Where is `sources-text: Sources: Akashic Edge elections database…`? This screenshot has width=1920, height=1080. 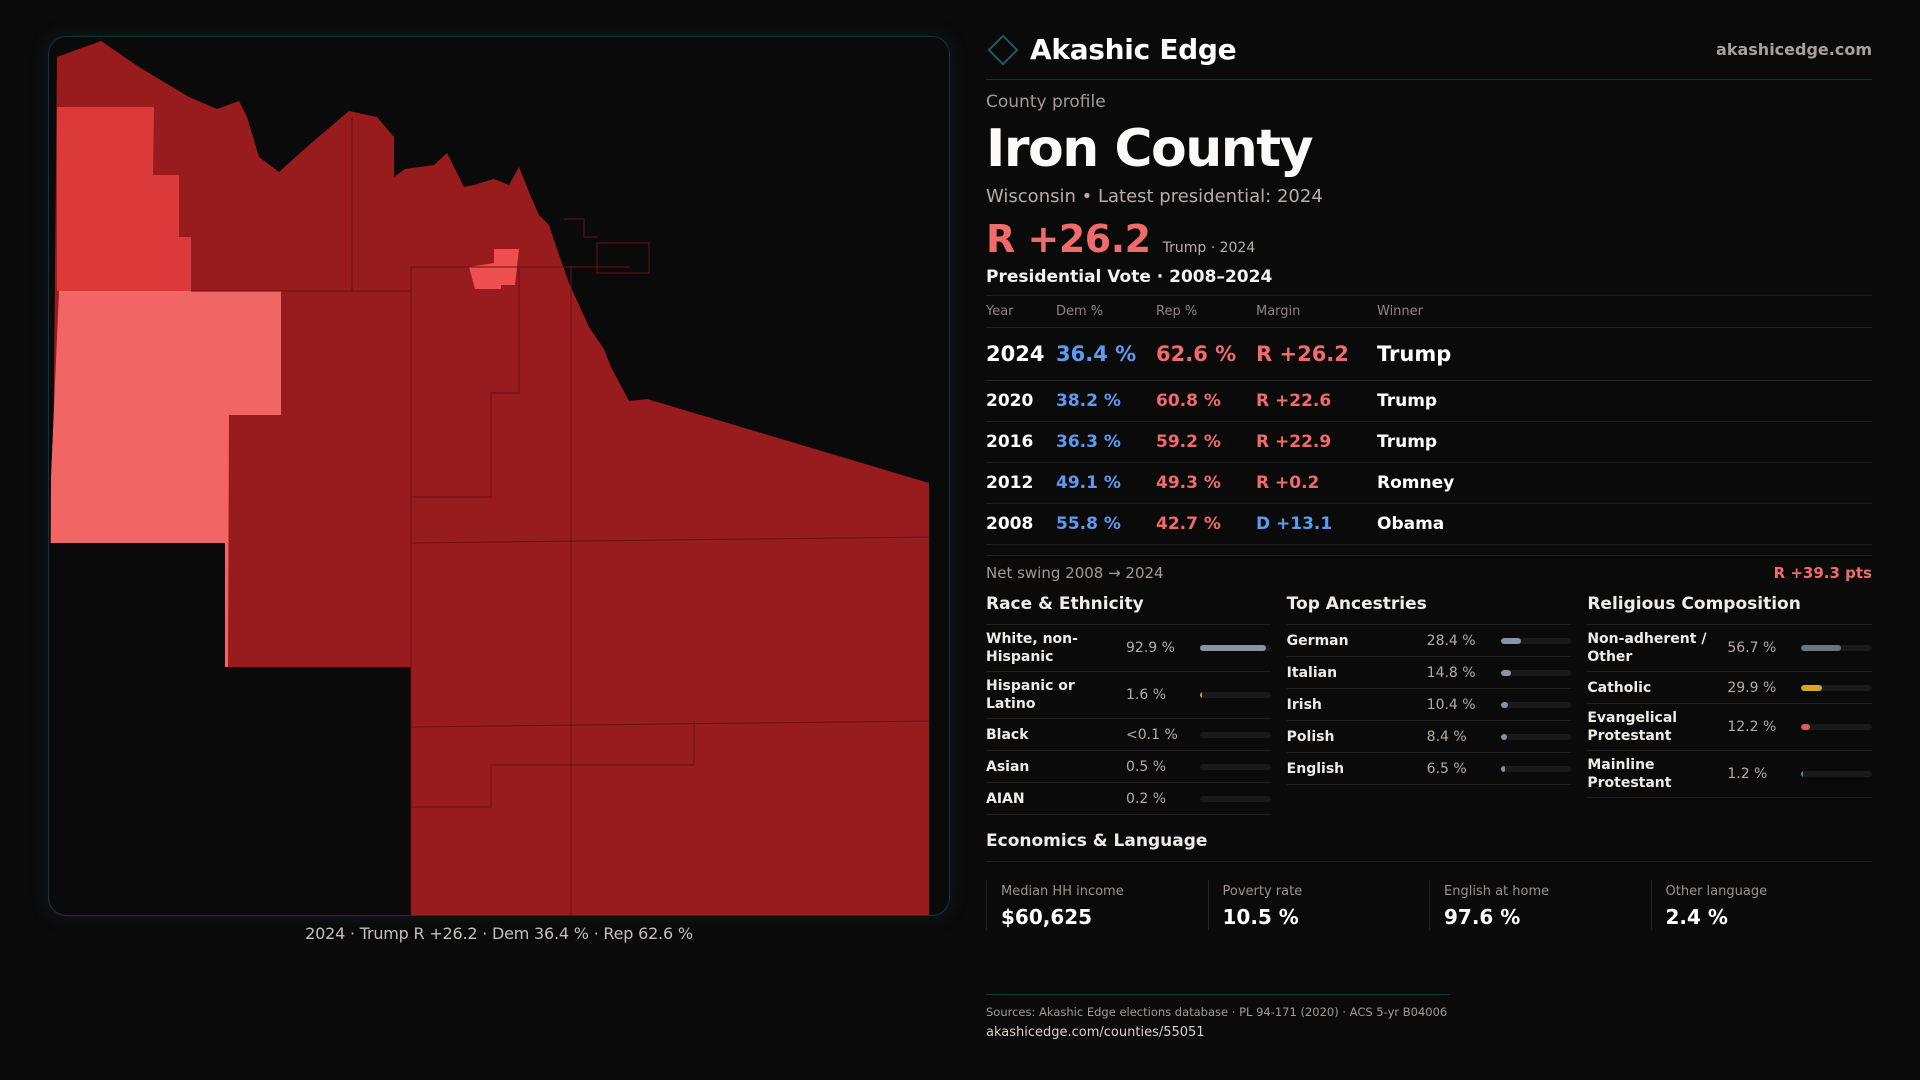
sources-text: Sources: Akashic Edge elections database… is located at coordinates (1217, 1012).